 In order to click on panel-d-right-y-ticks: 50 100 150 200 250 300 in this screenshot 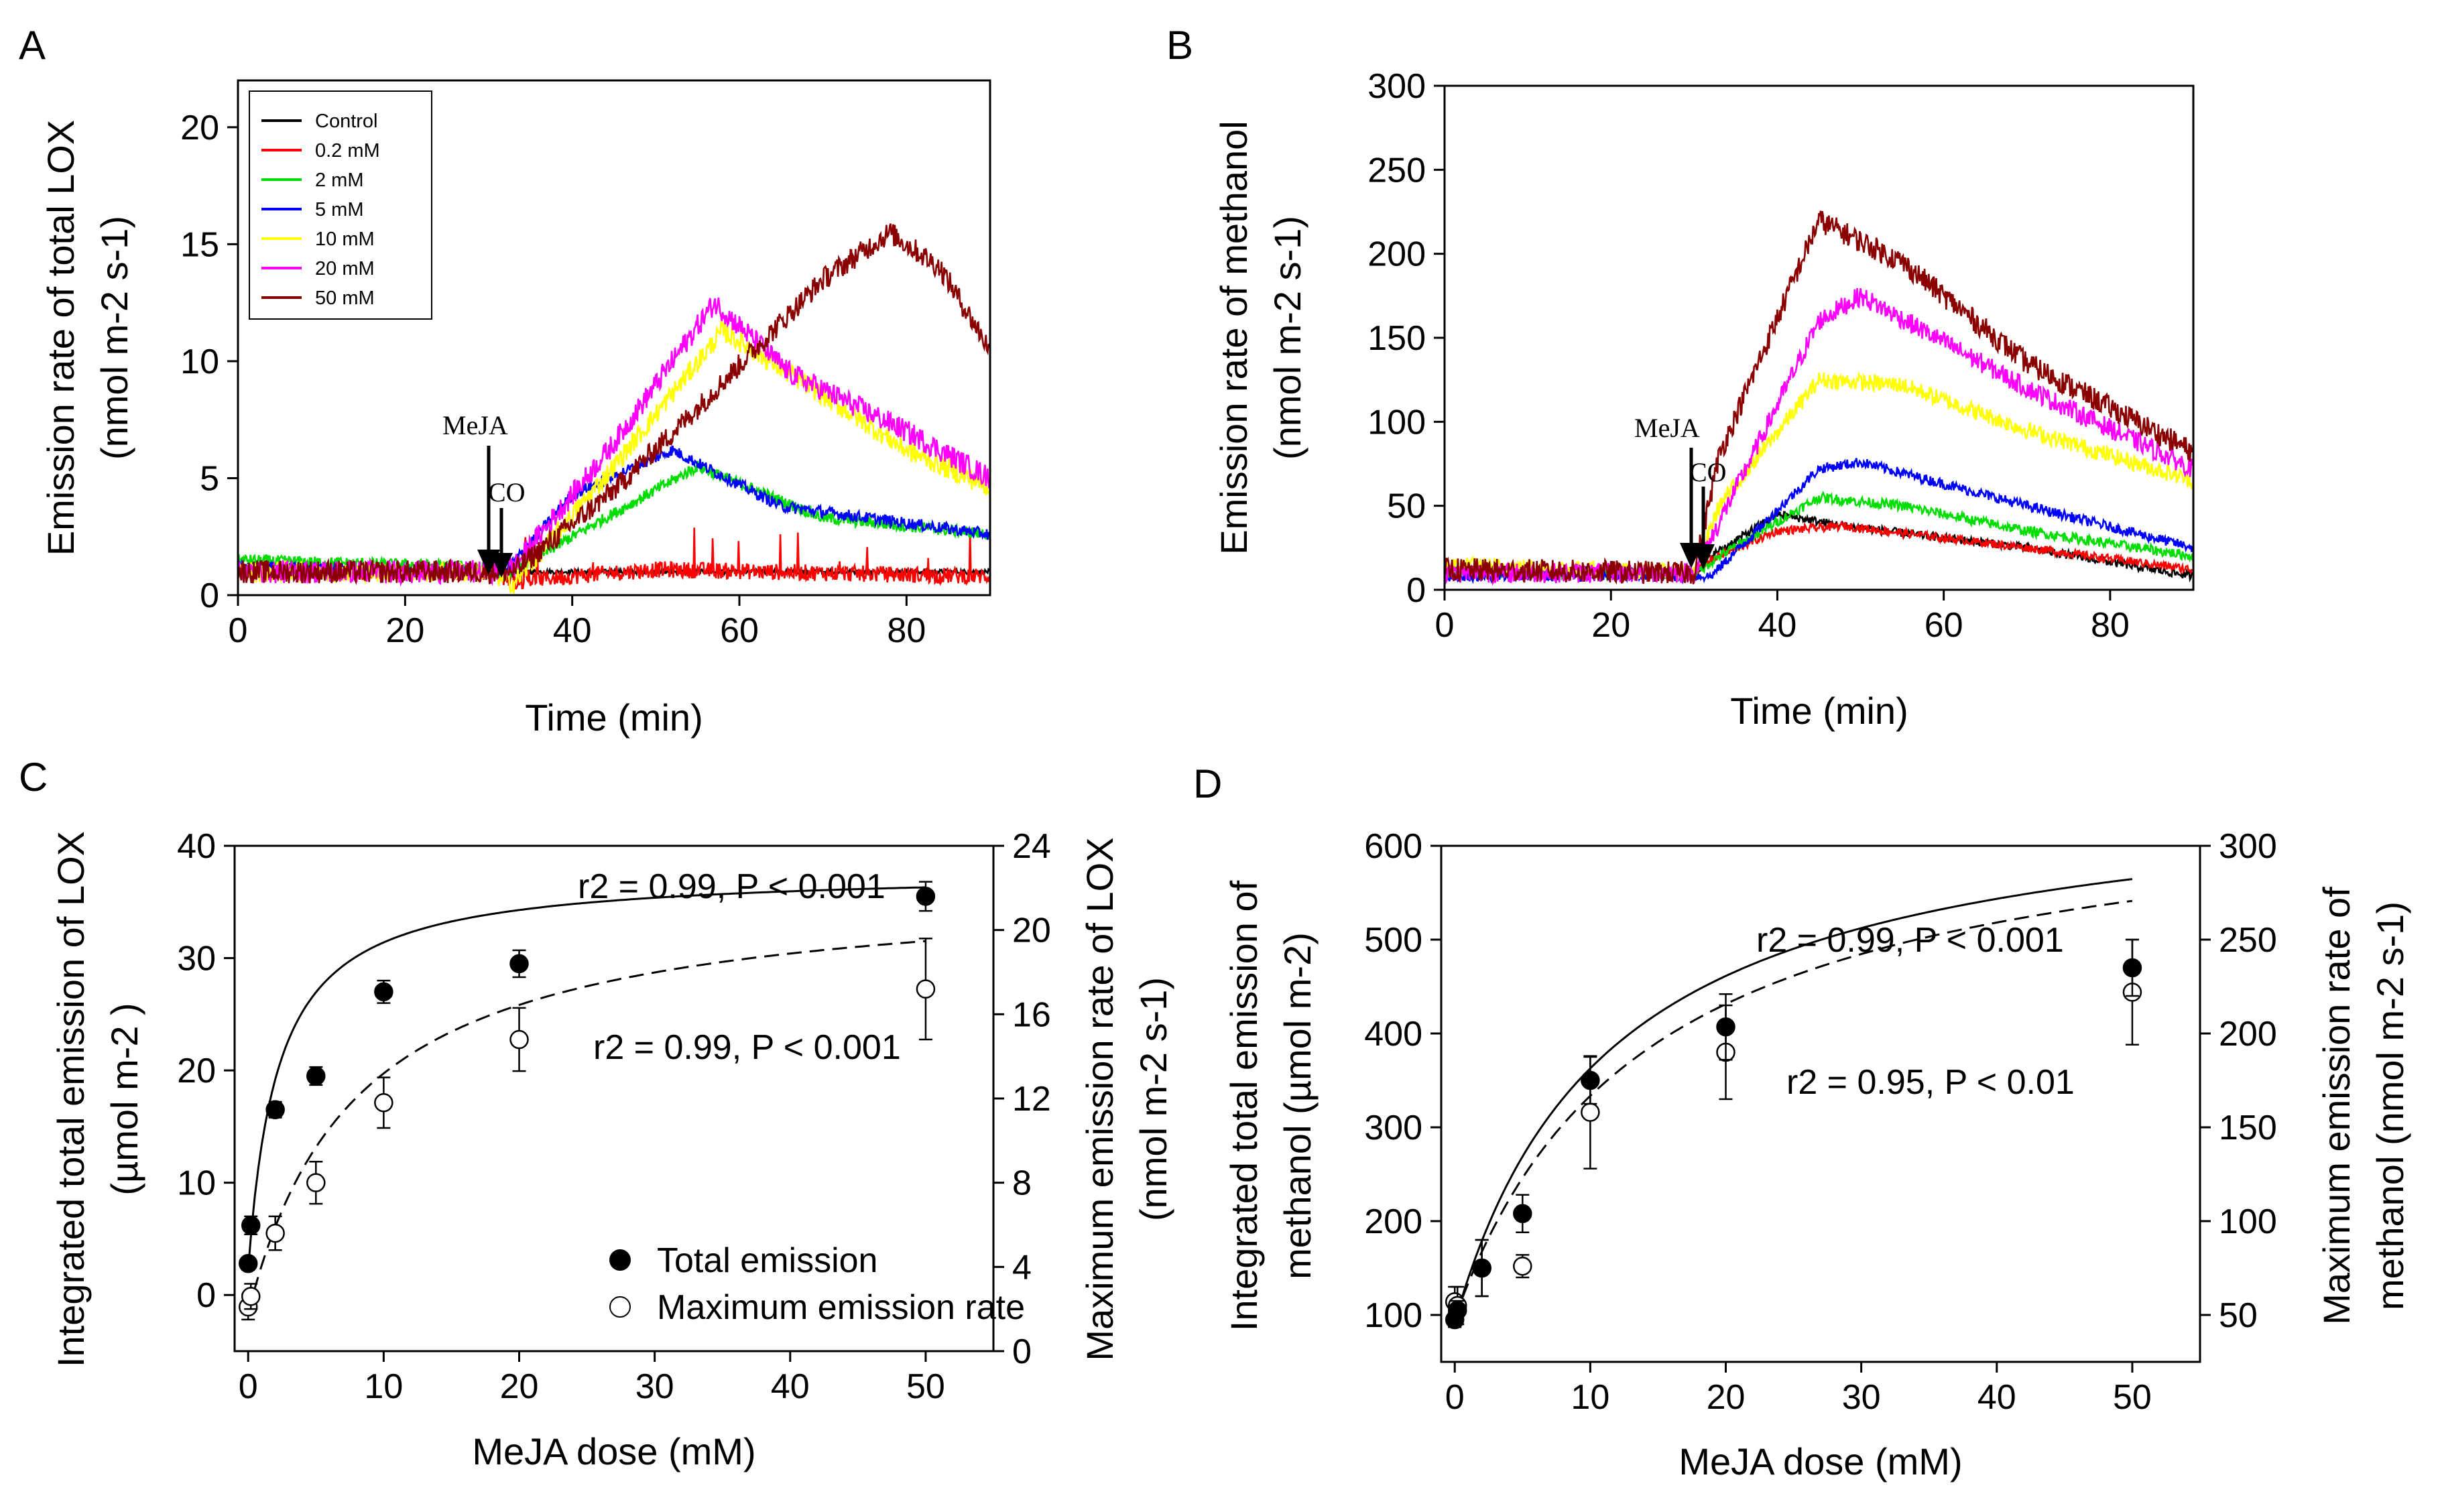, I will do `click(2238, 1081)`.